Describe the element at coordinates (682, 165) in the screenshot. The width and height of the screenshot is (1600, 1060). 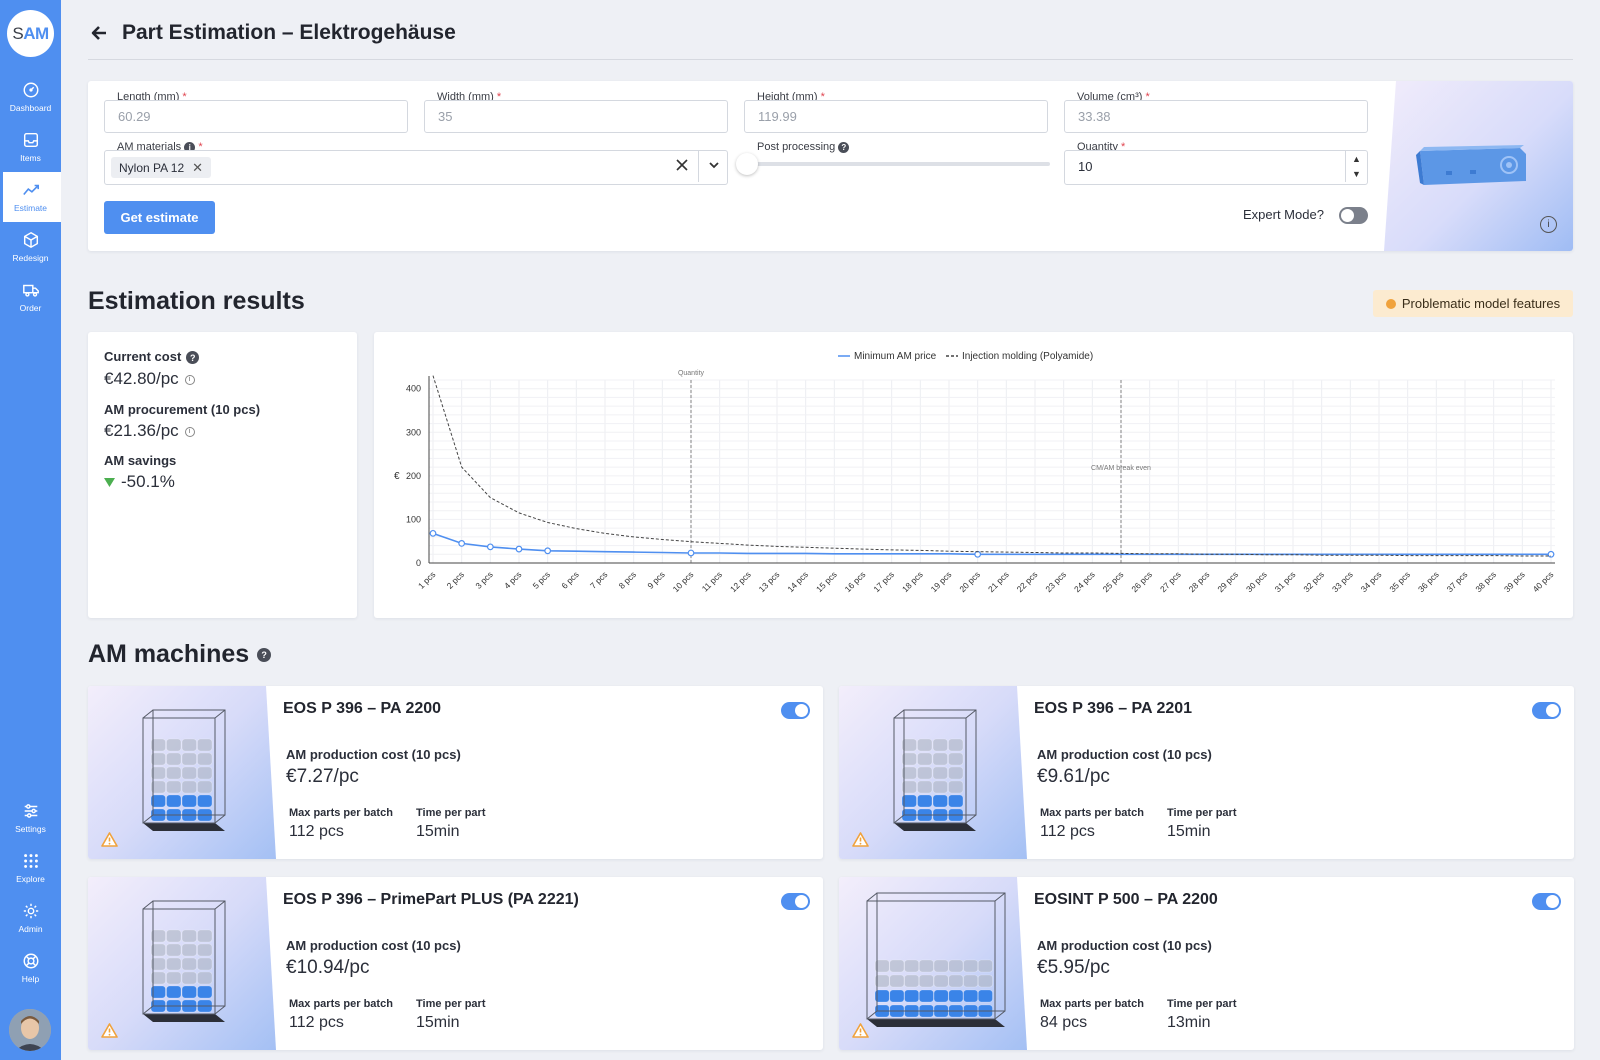
I see `clear-icon` at that location.